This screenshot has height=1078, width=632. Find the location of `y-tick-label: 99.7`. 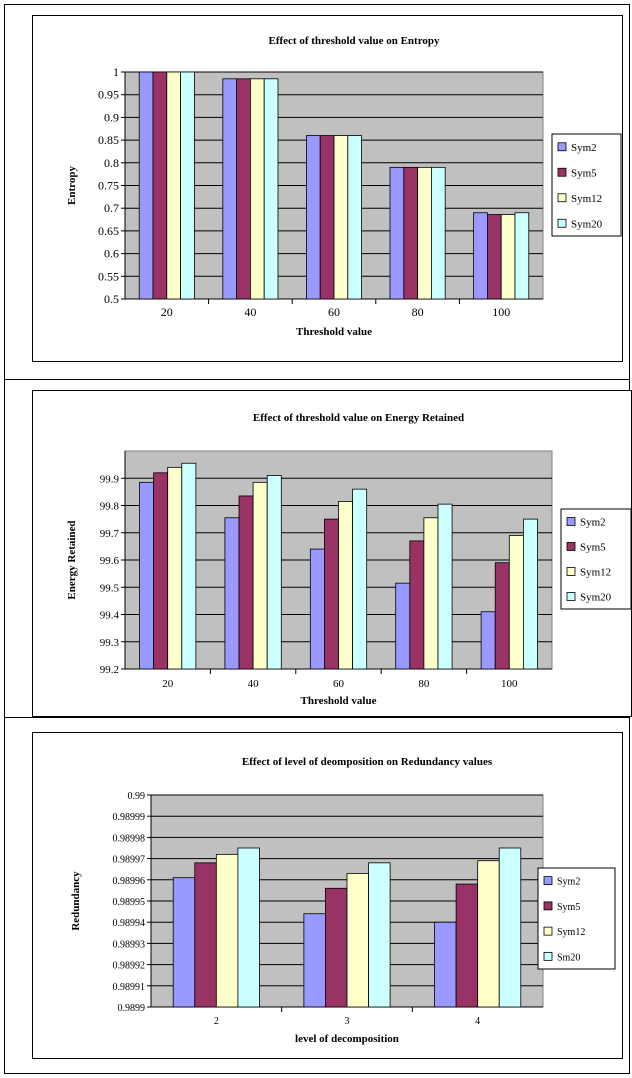

y-tick-label: 99.7 is located at coordinates (110, 534).